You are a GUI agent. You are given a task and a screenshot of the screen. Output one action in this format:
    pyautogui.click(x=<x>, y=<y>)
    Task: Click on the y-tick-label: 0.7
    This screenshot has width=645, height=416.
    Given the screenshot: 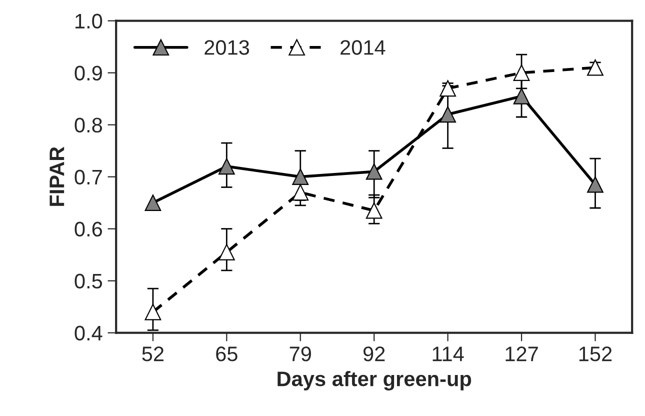 What is the action you would take?
    pyautogui.click(x=88, y=177)
    